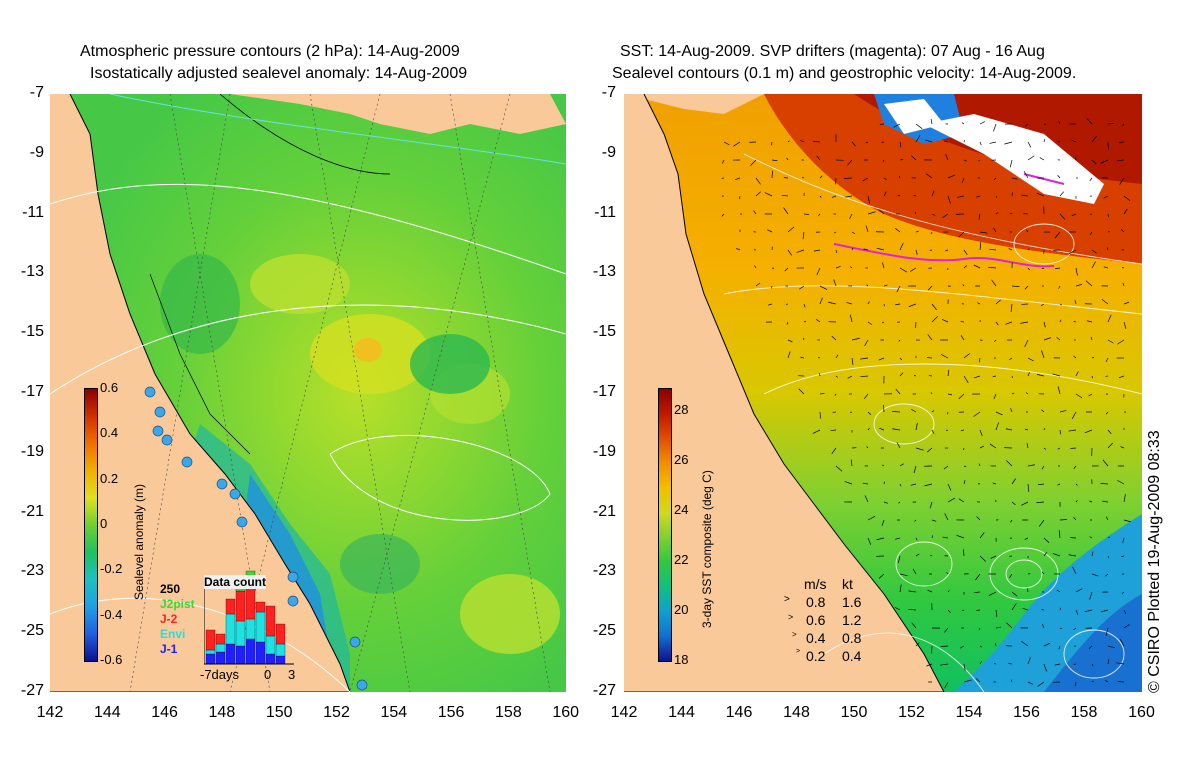  Describe the element at coordinates (32, 571) in the screenshot. I see `lat-tick-label: -23` at that location.